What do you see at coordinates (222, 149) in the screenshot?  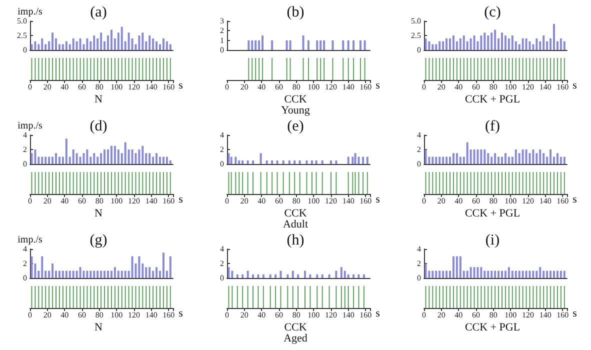 I see `y-tick-label: 2` at bounding box center [222, 149].